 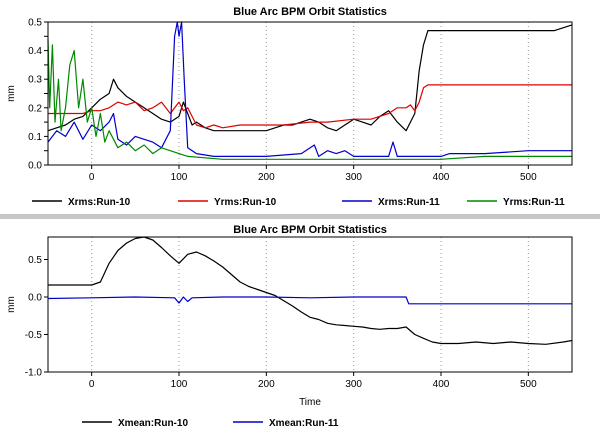 I want to click on legend-label: Xmean:Run-11, so click(x=304, y=423).